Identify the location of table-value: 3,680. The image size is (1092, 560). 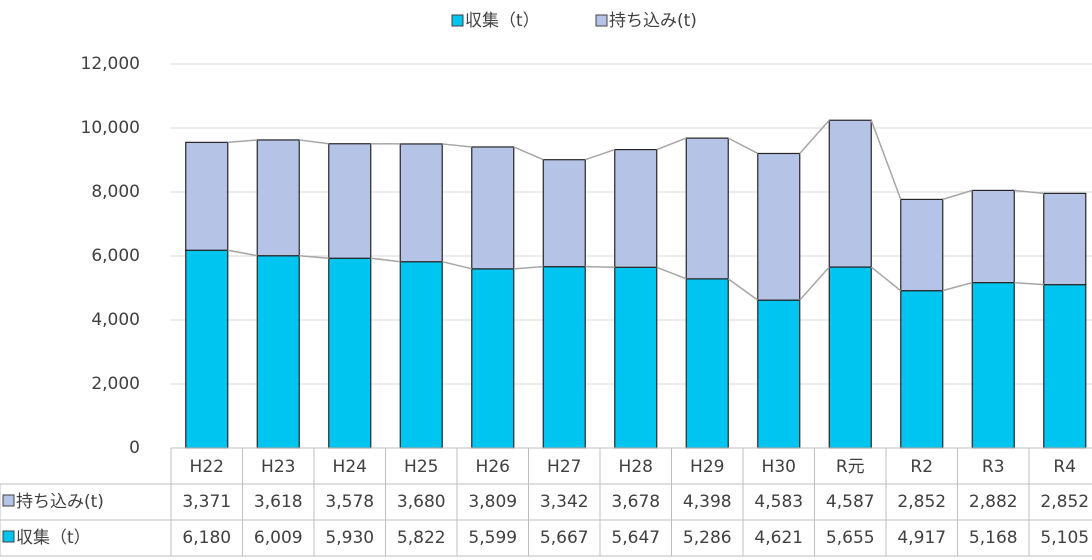
(421, 502).